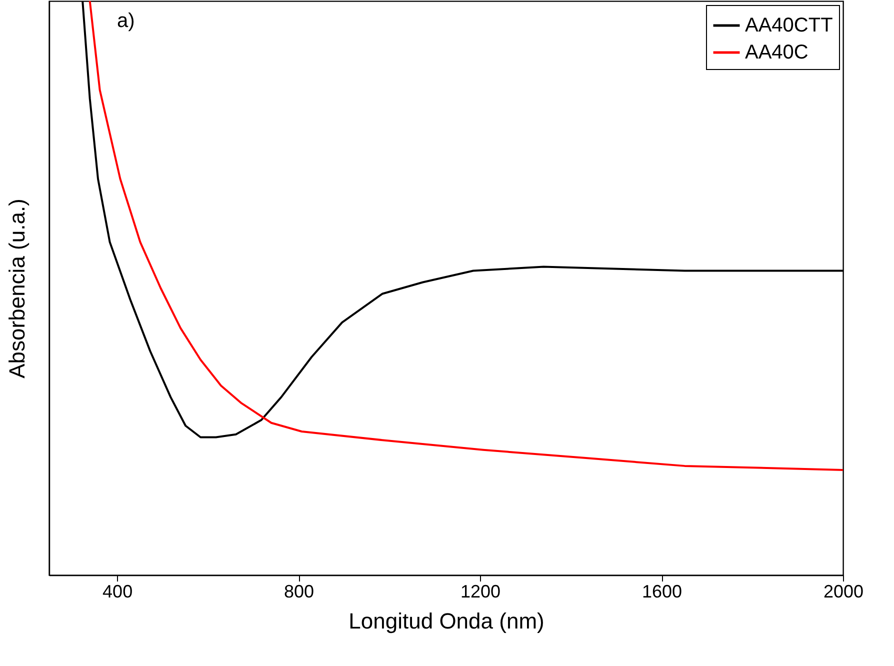  What do you see at coordinates (776, 53) in the screenshot?
I see `legend-label: AA40C` at bounding box center [776, 53].